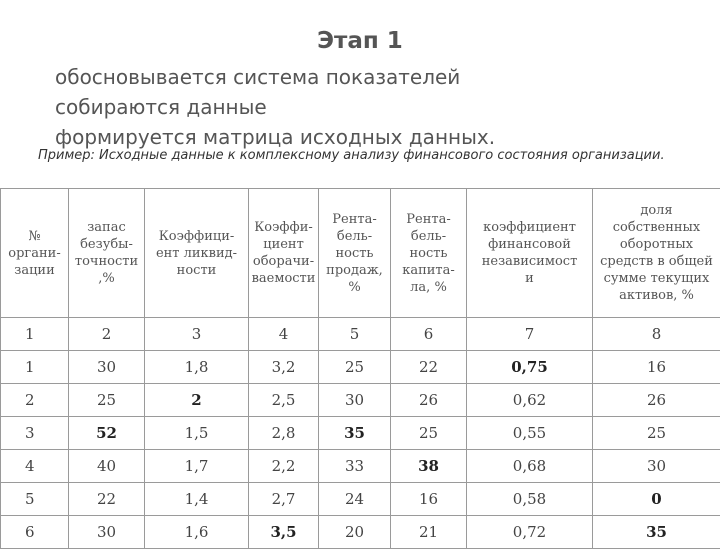 The image size is (720, 549). Describe the element at coordinates (355, 532) in the screenshot. I see `table-cell: 20` at that location.